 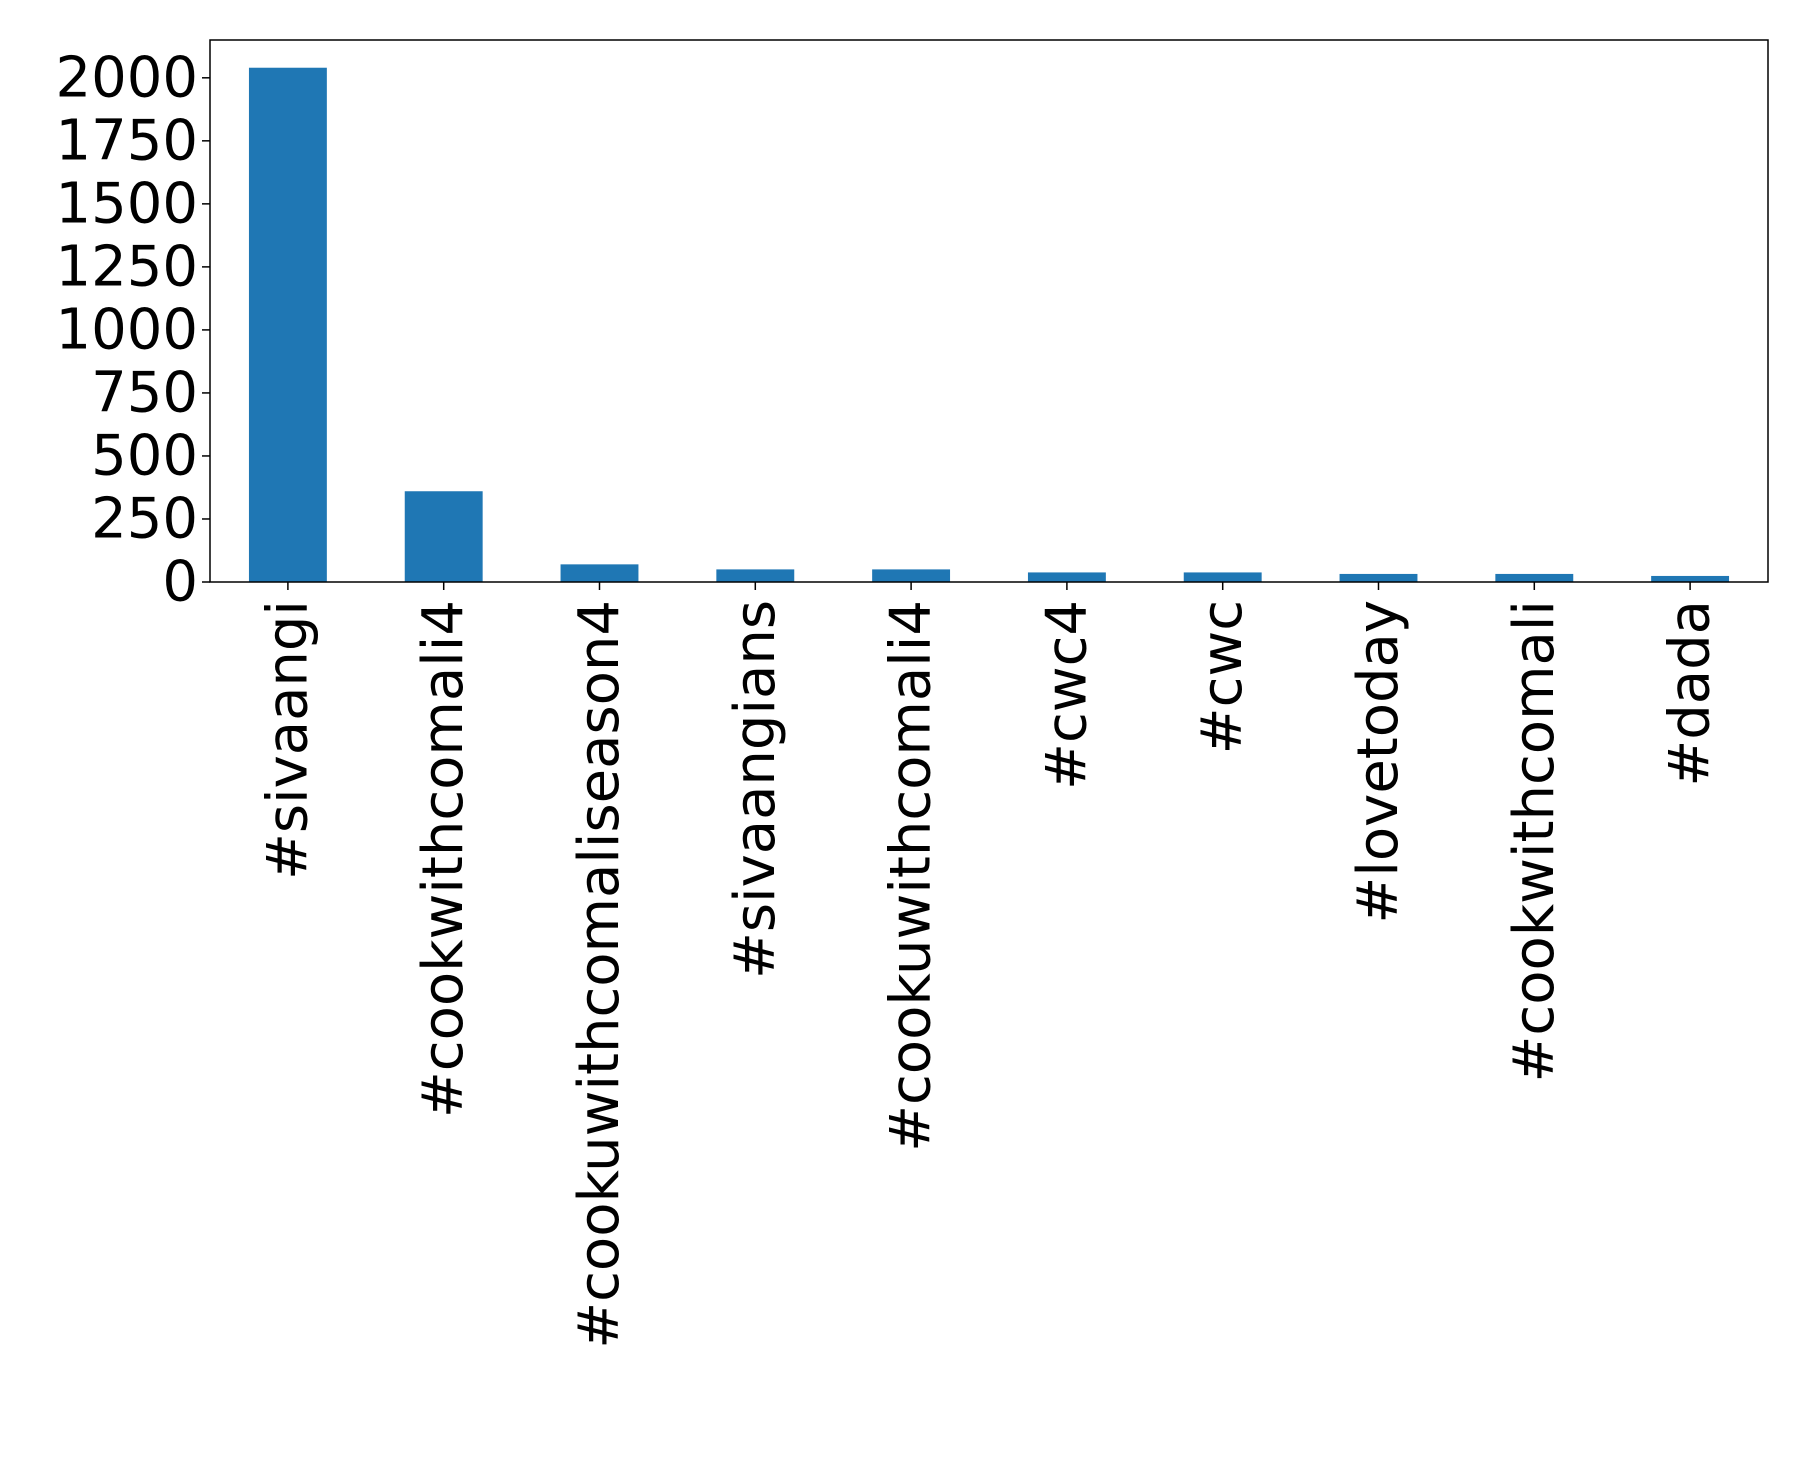 What do you see at coordinates (1378, 762) in the screenshot?
I see `x-tick-label: #lovetoday` at bounding box center [1378, 762].